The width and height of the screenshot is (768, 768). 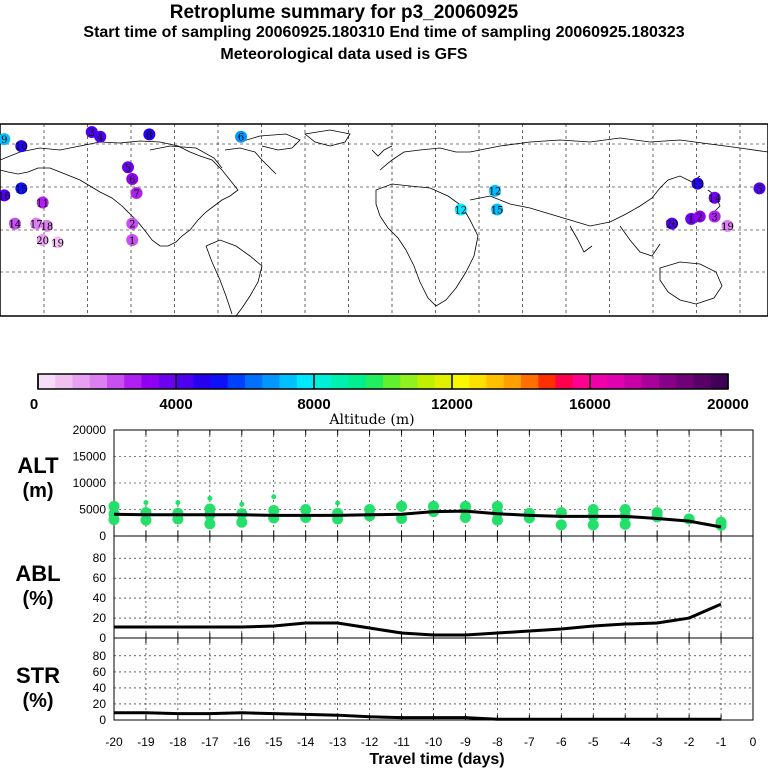 I want to click on x-tick-label: -3, so click(x=657, y=742).